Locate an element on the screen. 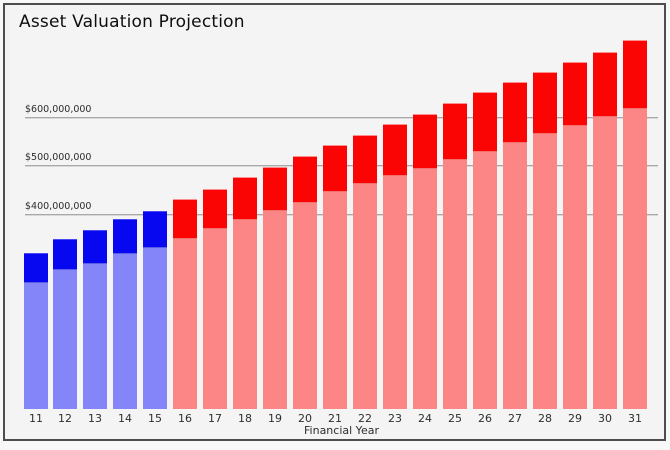 The image size is (670, 450). x-tick-label: 15 is located at coordinates (155, 418).